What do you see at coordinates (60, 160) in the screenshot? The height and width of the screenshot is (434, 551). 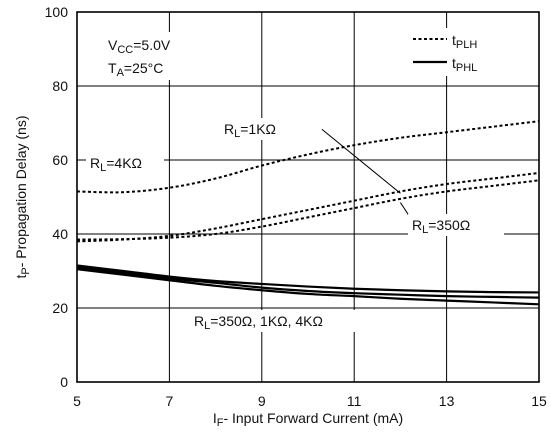 I see `y-tick-label: 60` at bounding box center [60, 160].